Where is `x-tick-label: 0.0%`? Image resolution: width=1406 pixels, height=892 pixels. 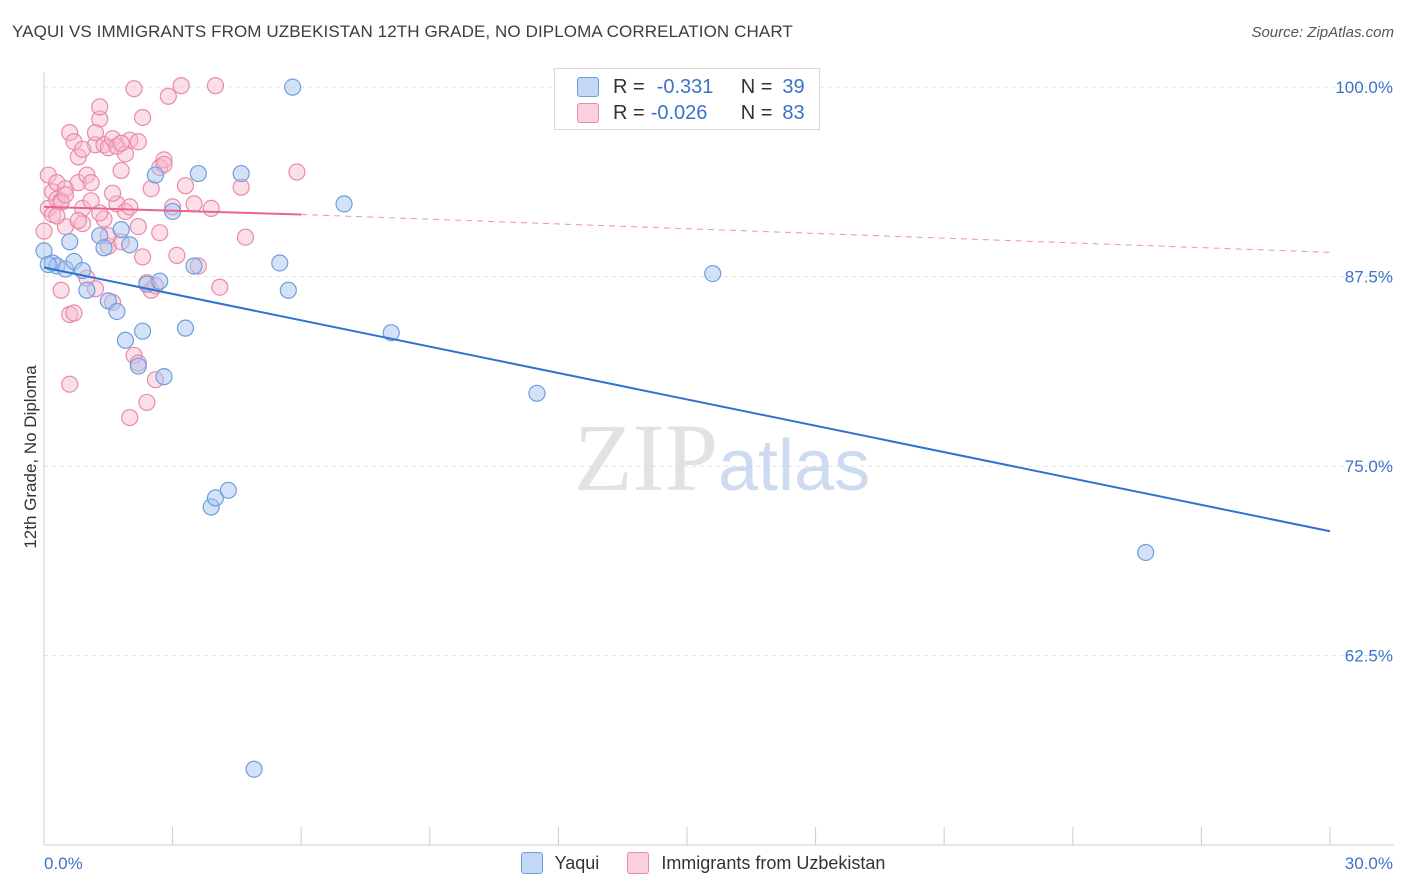 x-tick-label: 0.0% is located at coordinates (63, 863).